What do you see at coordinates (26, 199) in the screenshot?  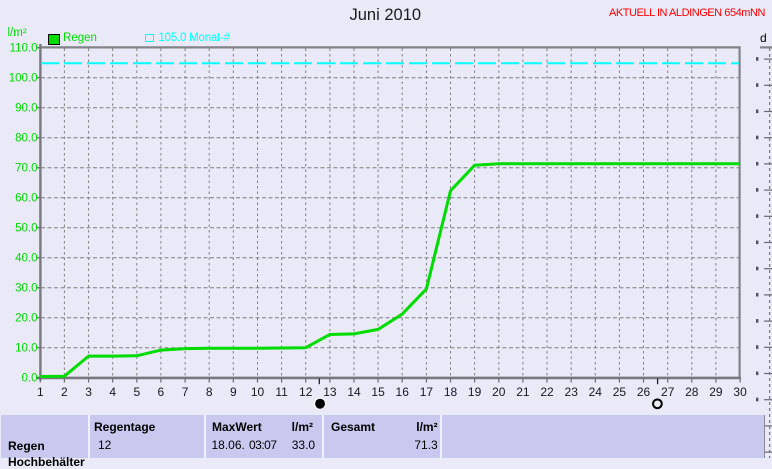 I see `svg-text: 60.0` at bounding box center [26, 199].